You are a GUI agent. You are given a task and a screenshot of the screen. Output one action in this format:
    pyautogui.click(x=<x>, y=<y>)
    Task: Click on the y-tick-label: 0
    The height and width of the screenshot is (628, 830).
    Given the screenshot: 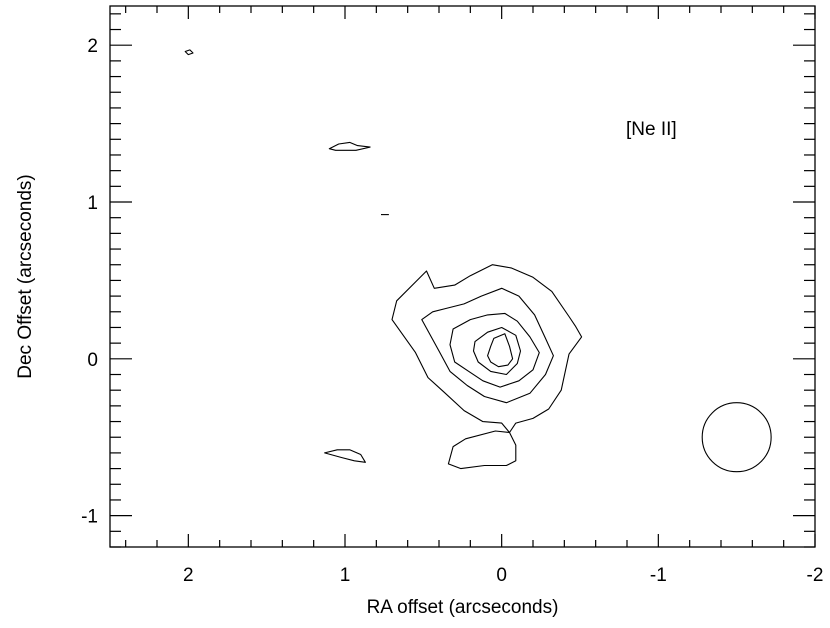 What is the action you would take?
    pyautogui.click(x=92, y=360)
    